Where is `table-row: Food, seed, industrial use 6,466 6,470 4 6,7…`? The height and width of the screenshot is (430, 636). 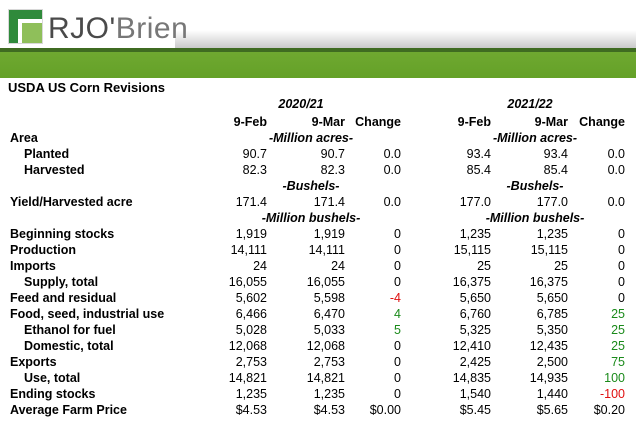 table-row: Food, seed, industrial use 6,466 6,470 4 6,7… is located at coordinates (318, 314).